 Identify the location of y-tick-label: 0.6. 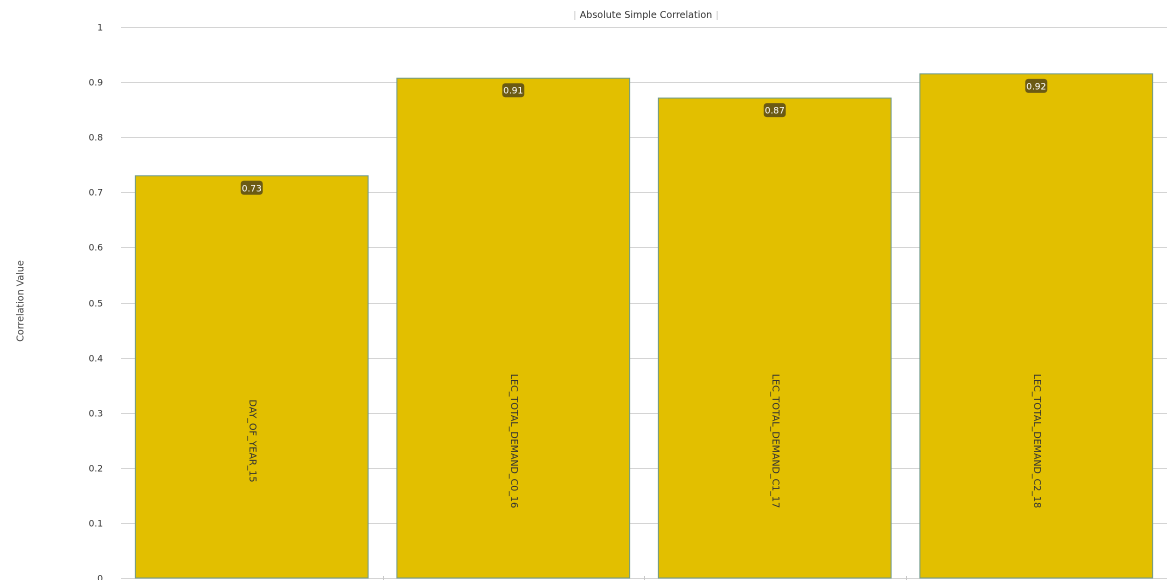
(96, 249).